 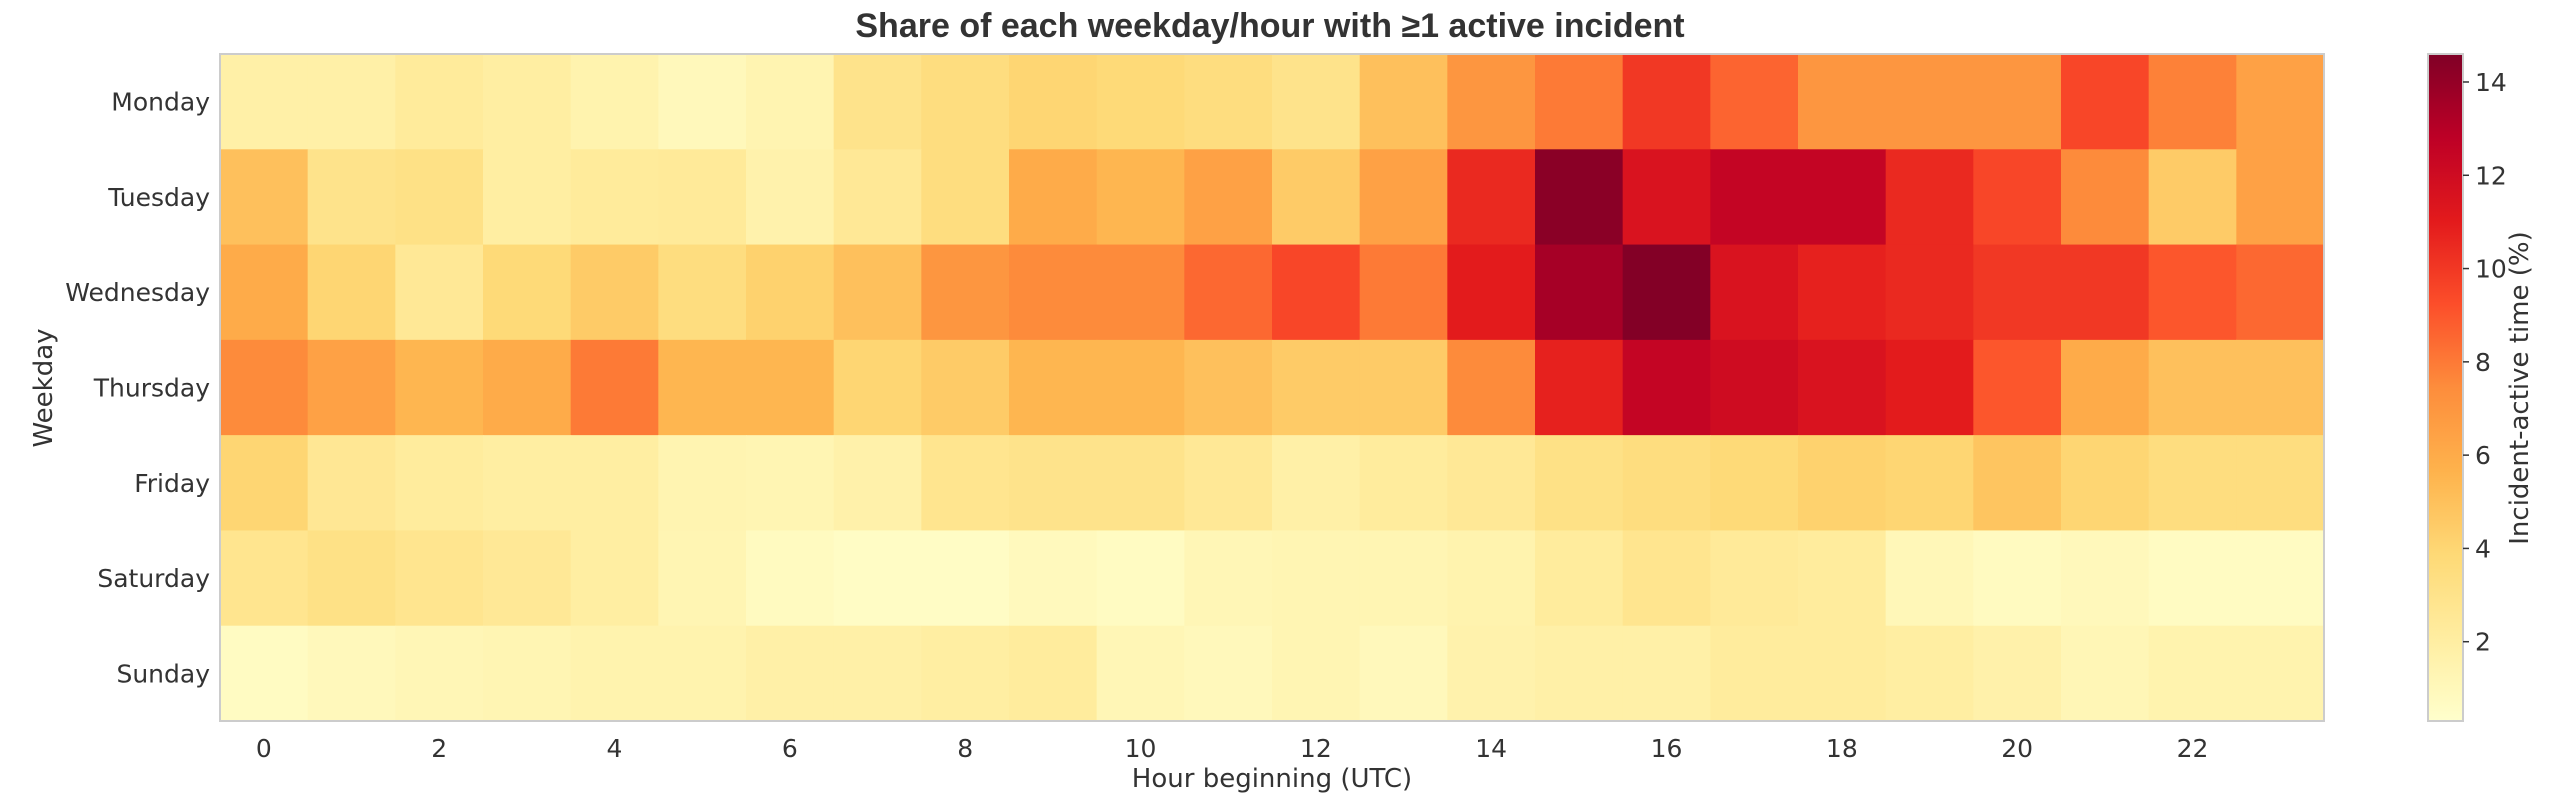 I want to click on colorbar-tick-label: 6, so click(x=2483, y=455).